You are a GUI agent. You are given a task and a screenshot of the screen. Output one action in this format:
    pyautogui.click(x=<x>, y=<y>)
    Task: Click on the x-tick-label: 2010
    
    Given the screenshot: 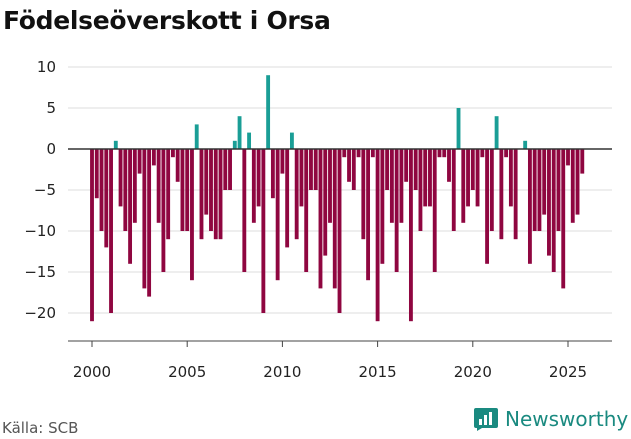 What is the action you would take?
    pyautogui.click(x=282, y=372)
    